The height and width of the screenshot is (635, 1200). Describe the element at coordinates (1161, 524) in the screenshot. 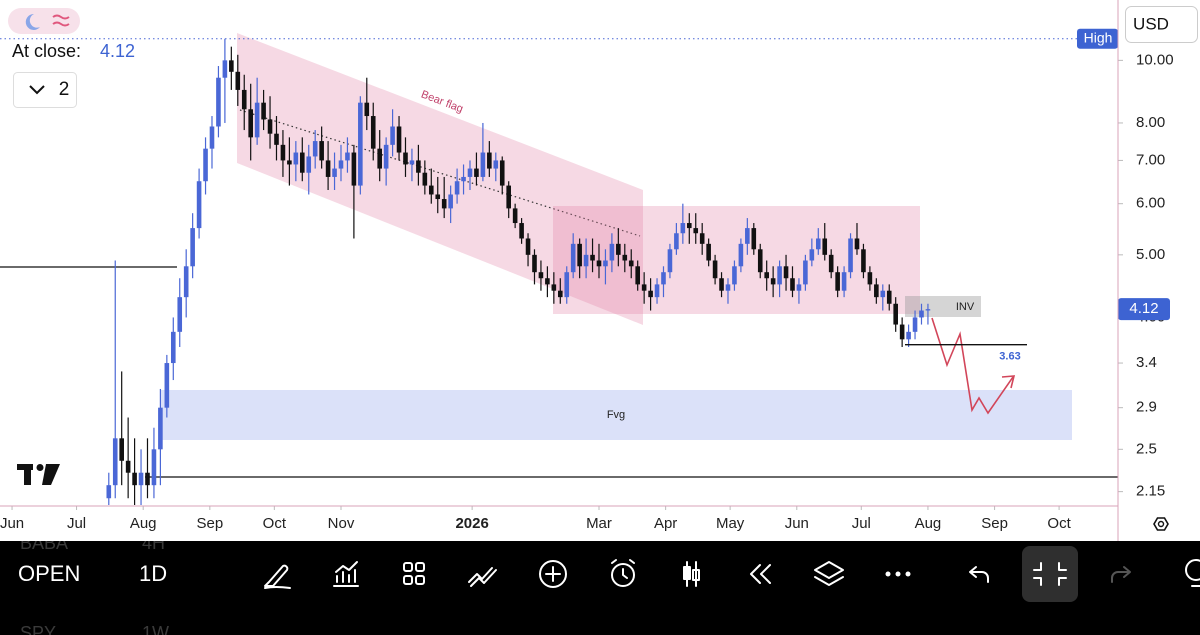

I see `settings-button` at that location.